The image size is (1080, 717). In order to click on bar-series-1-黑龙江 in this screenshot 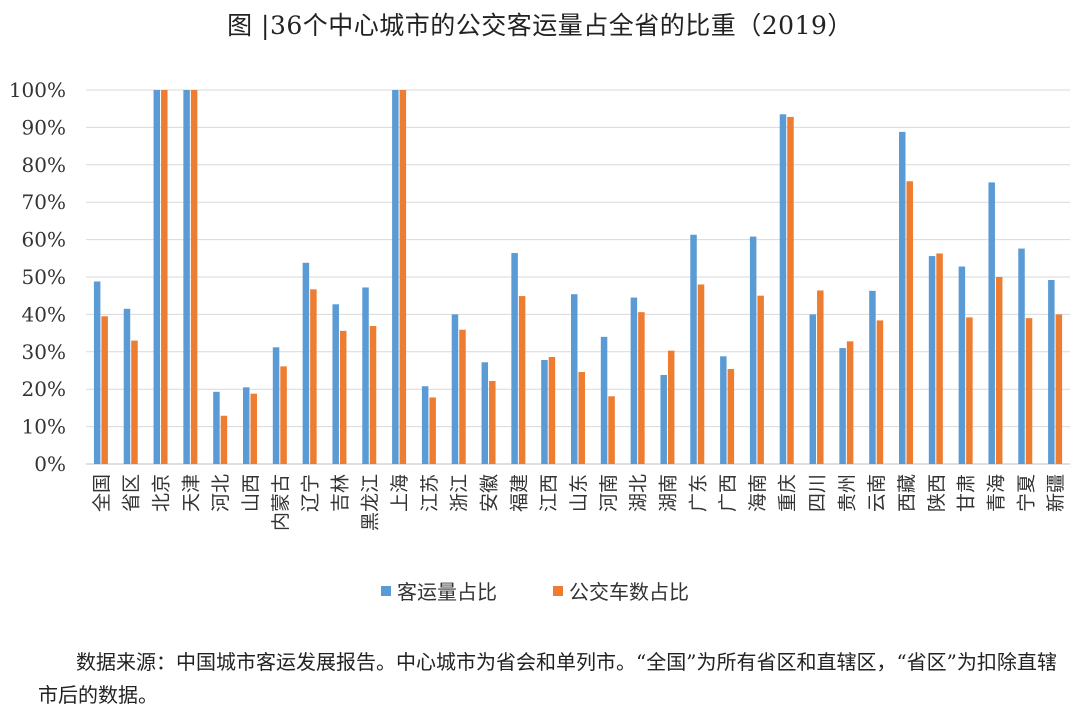, I will do `click(365, 375)`.